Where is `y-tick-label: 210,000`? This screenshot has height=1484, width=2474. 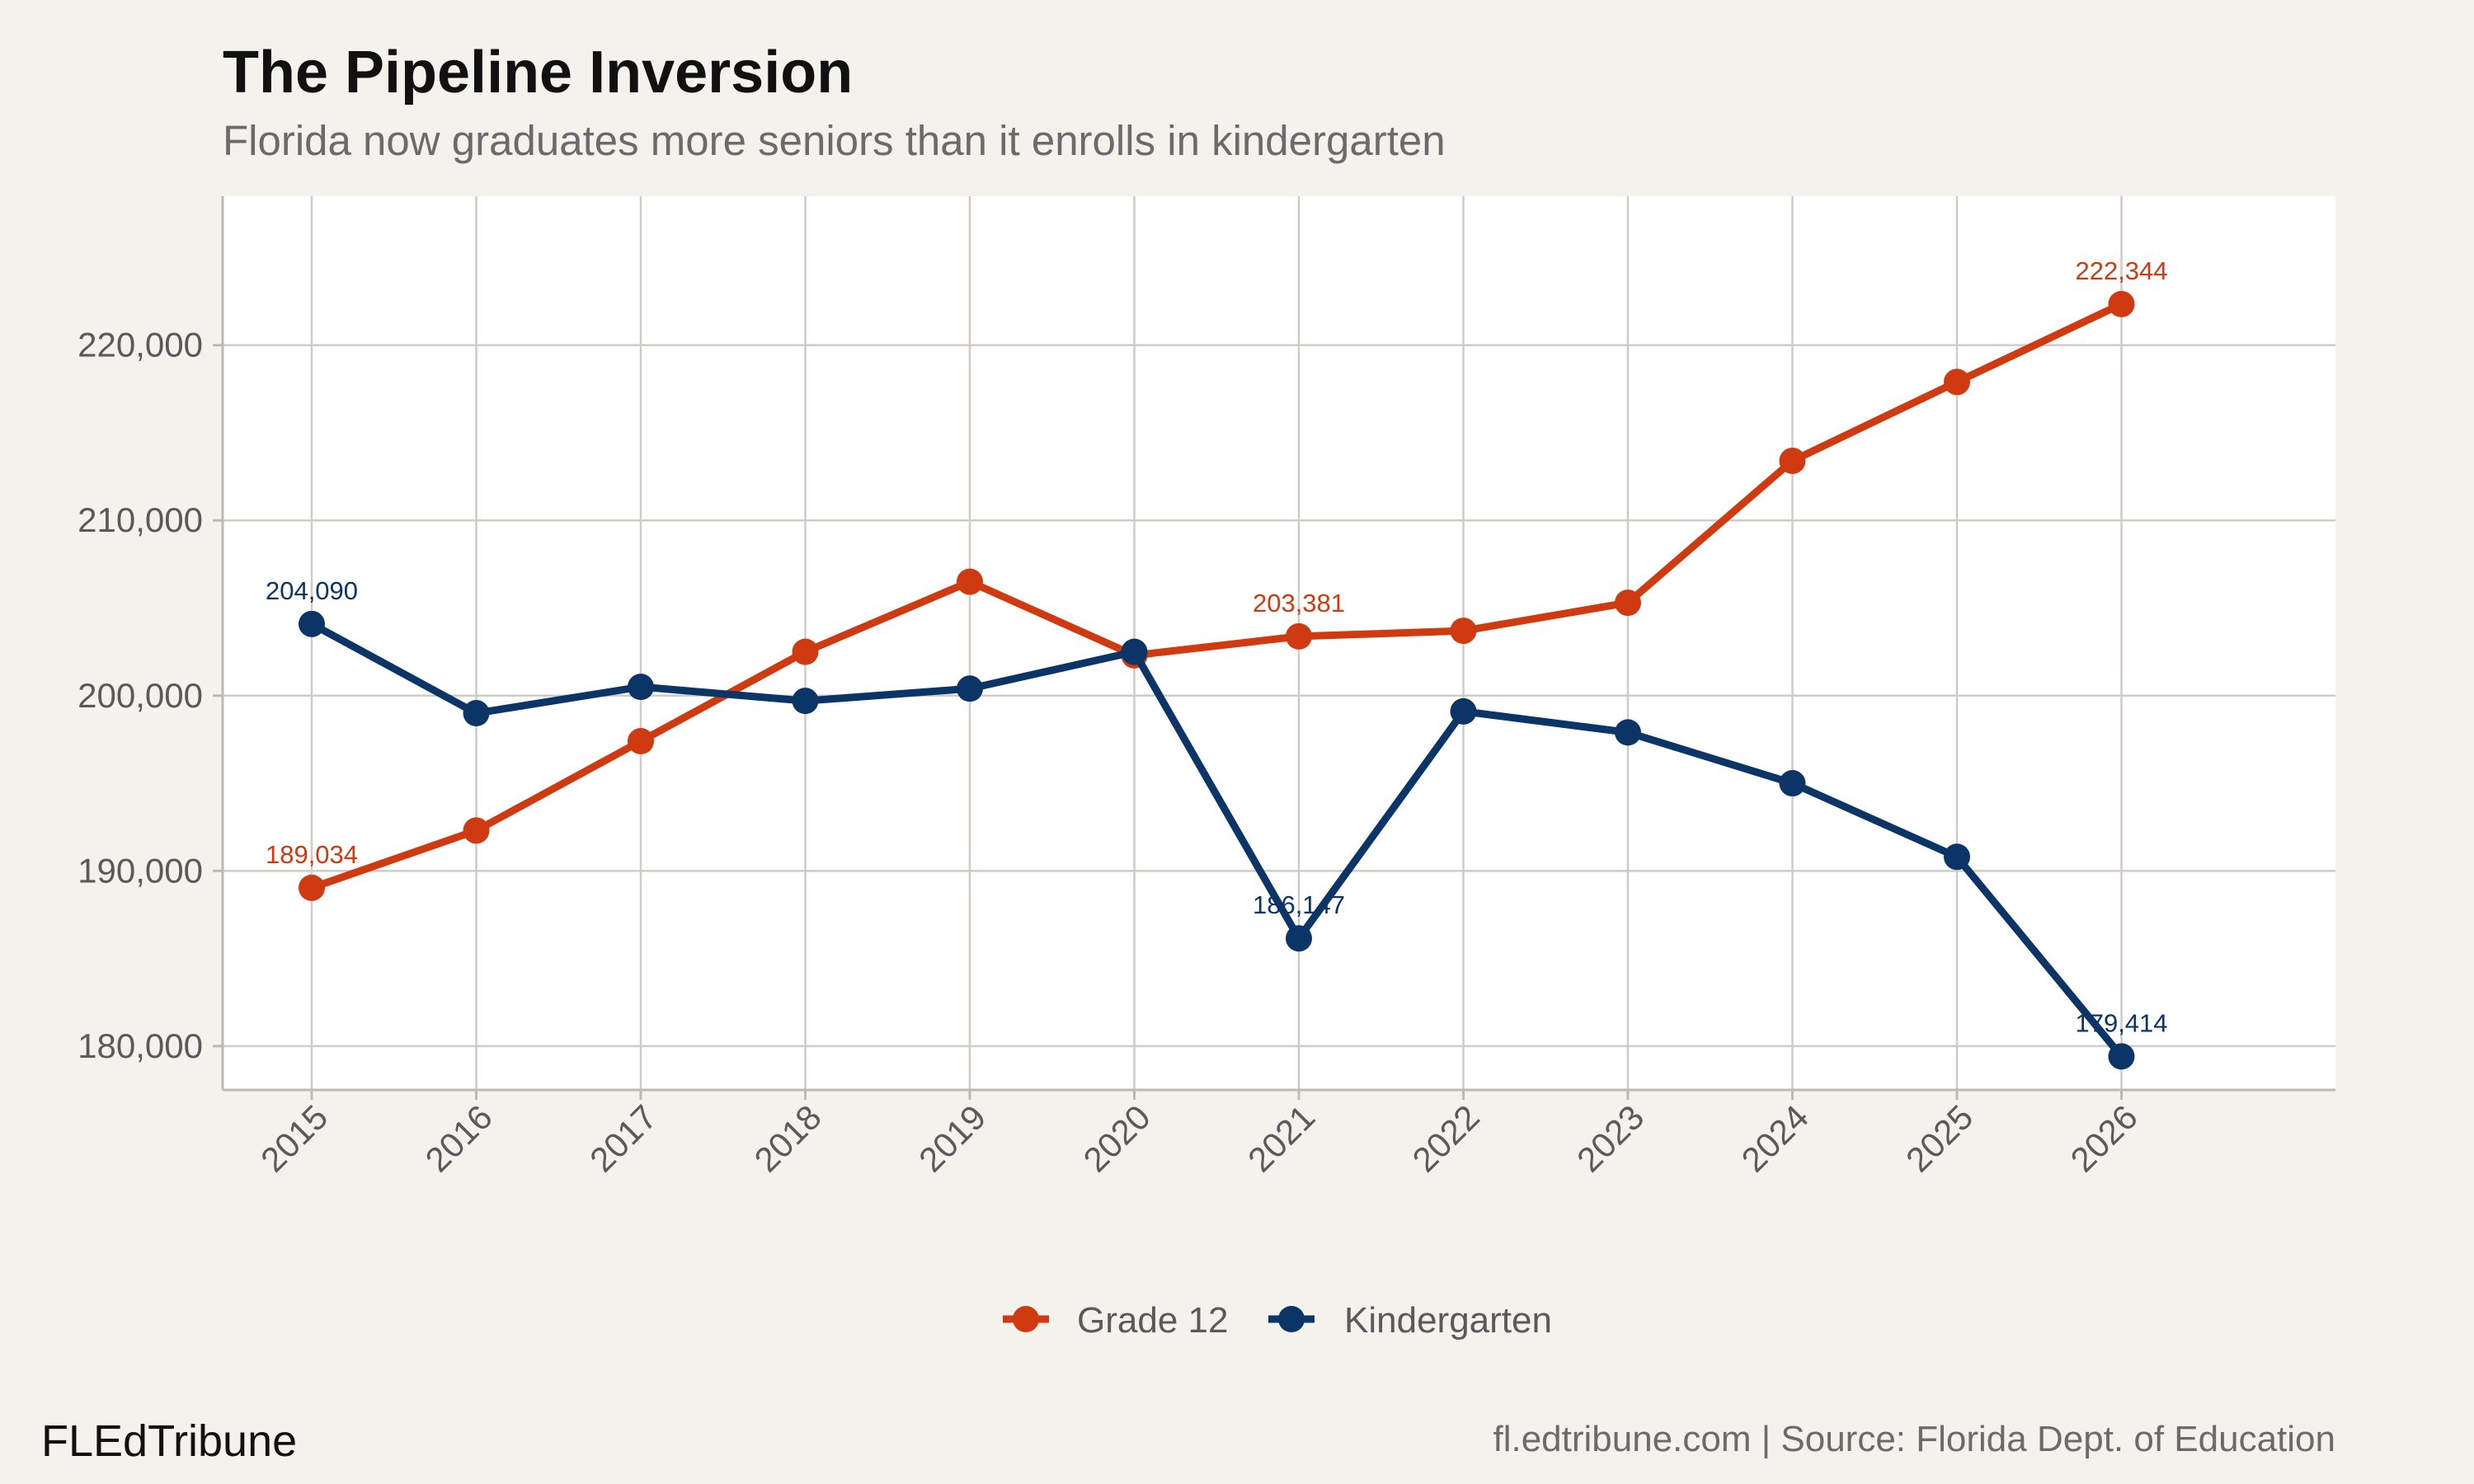
y-tick-label: 210,000 is located at coordinates (140, 519).